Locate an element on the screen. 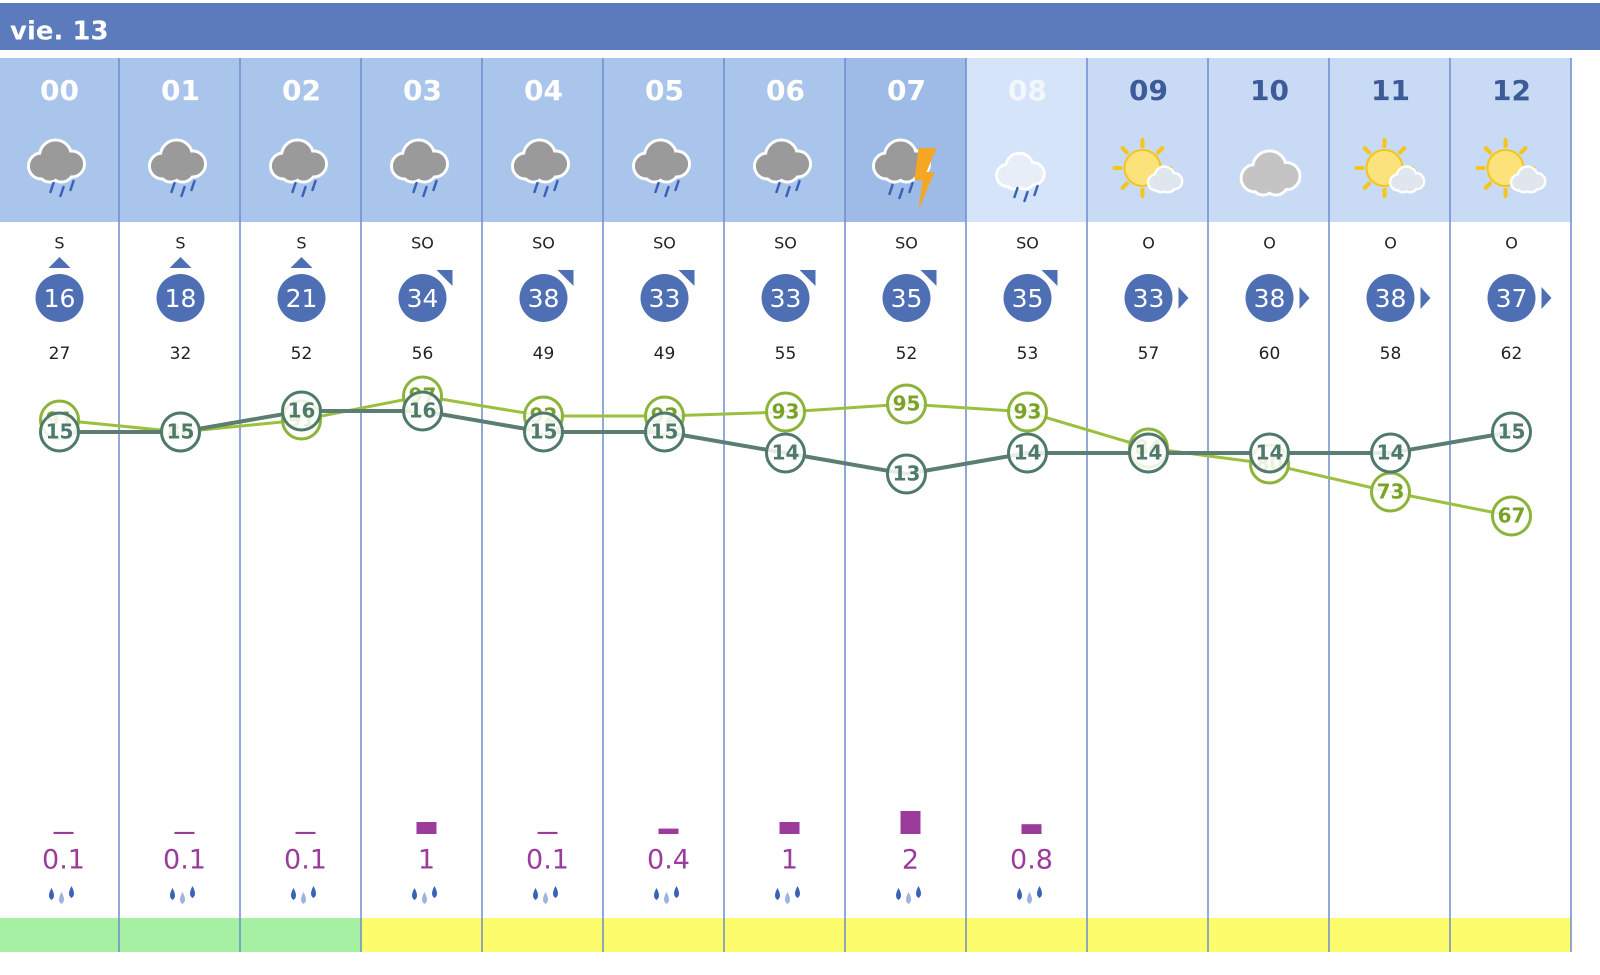  hour-label: 05 is located at coordinates (664, 90).